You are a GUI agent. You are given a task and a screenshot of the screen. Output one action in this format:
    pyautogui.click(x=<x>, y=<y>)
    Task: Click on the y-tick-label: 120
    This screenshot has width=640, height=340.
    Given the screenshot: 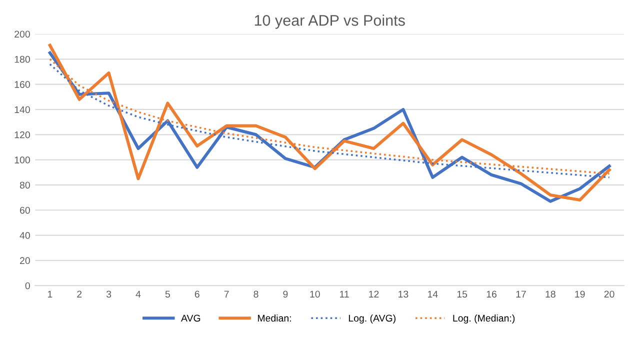 What is the action you would take?
    pyautogui.click(x=22, y=134)
    